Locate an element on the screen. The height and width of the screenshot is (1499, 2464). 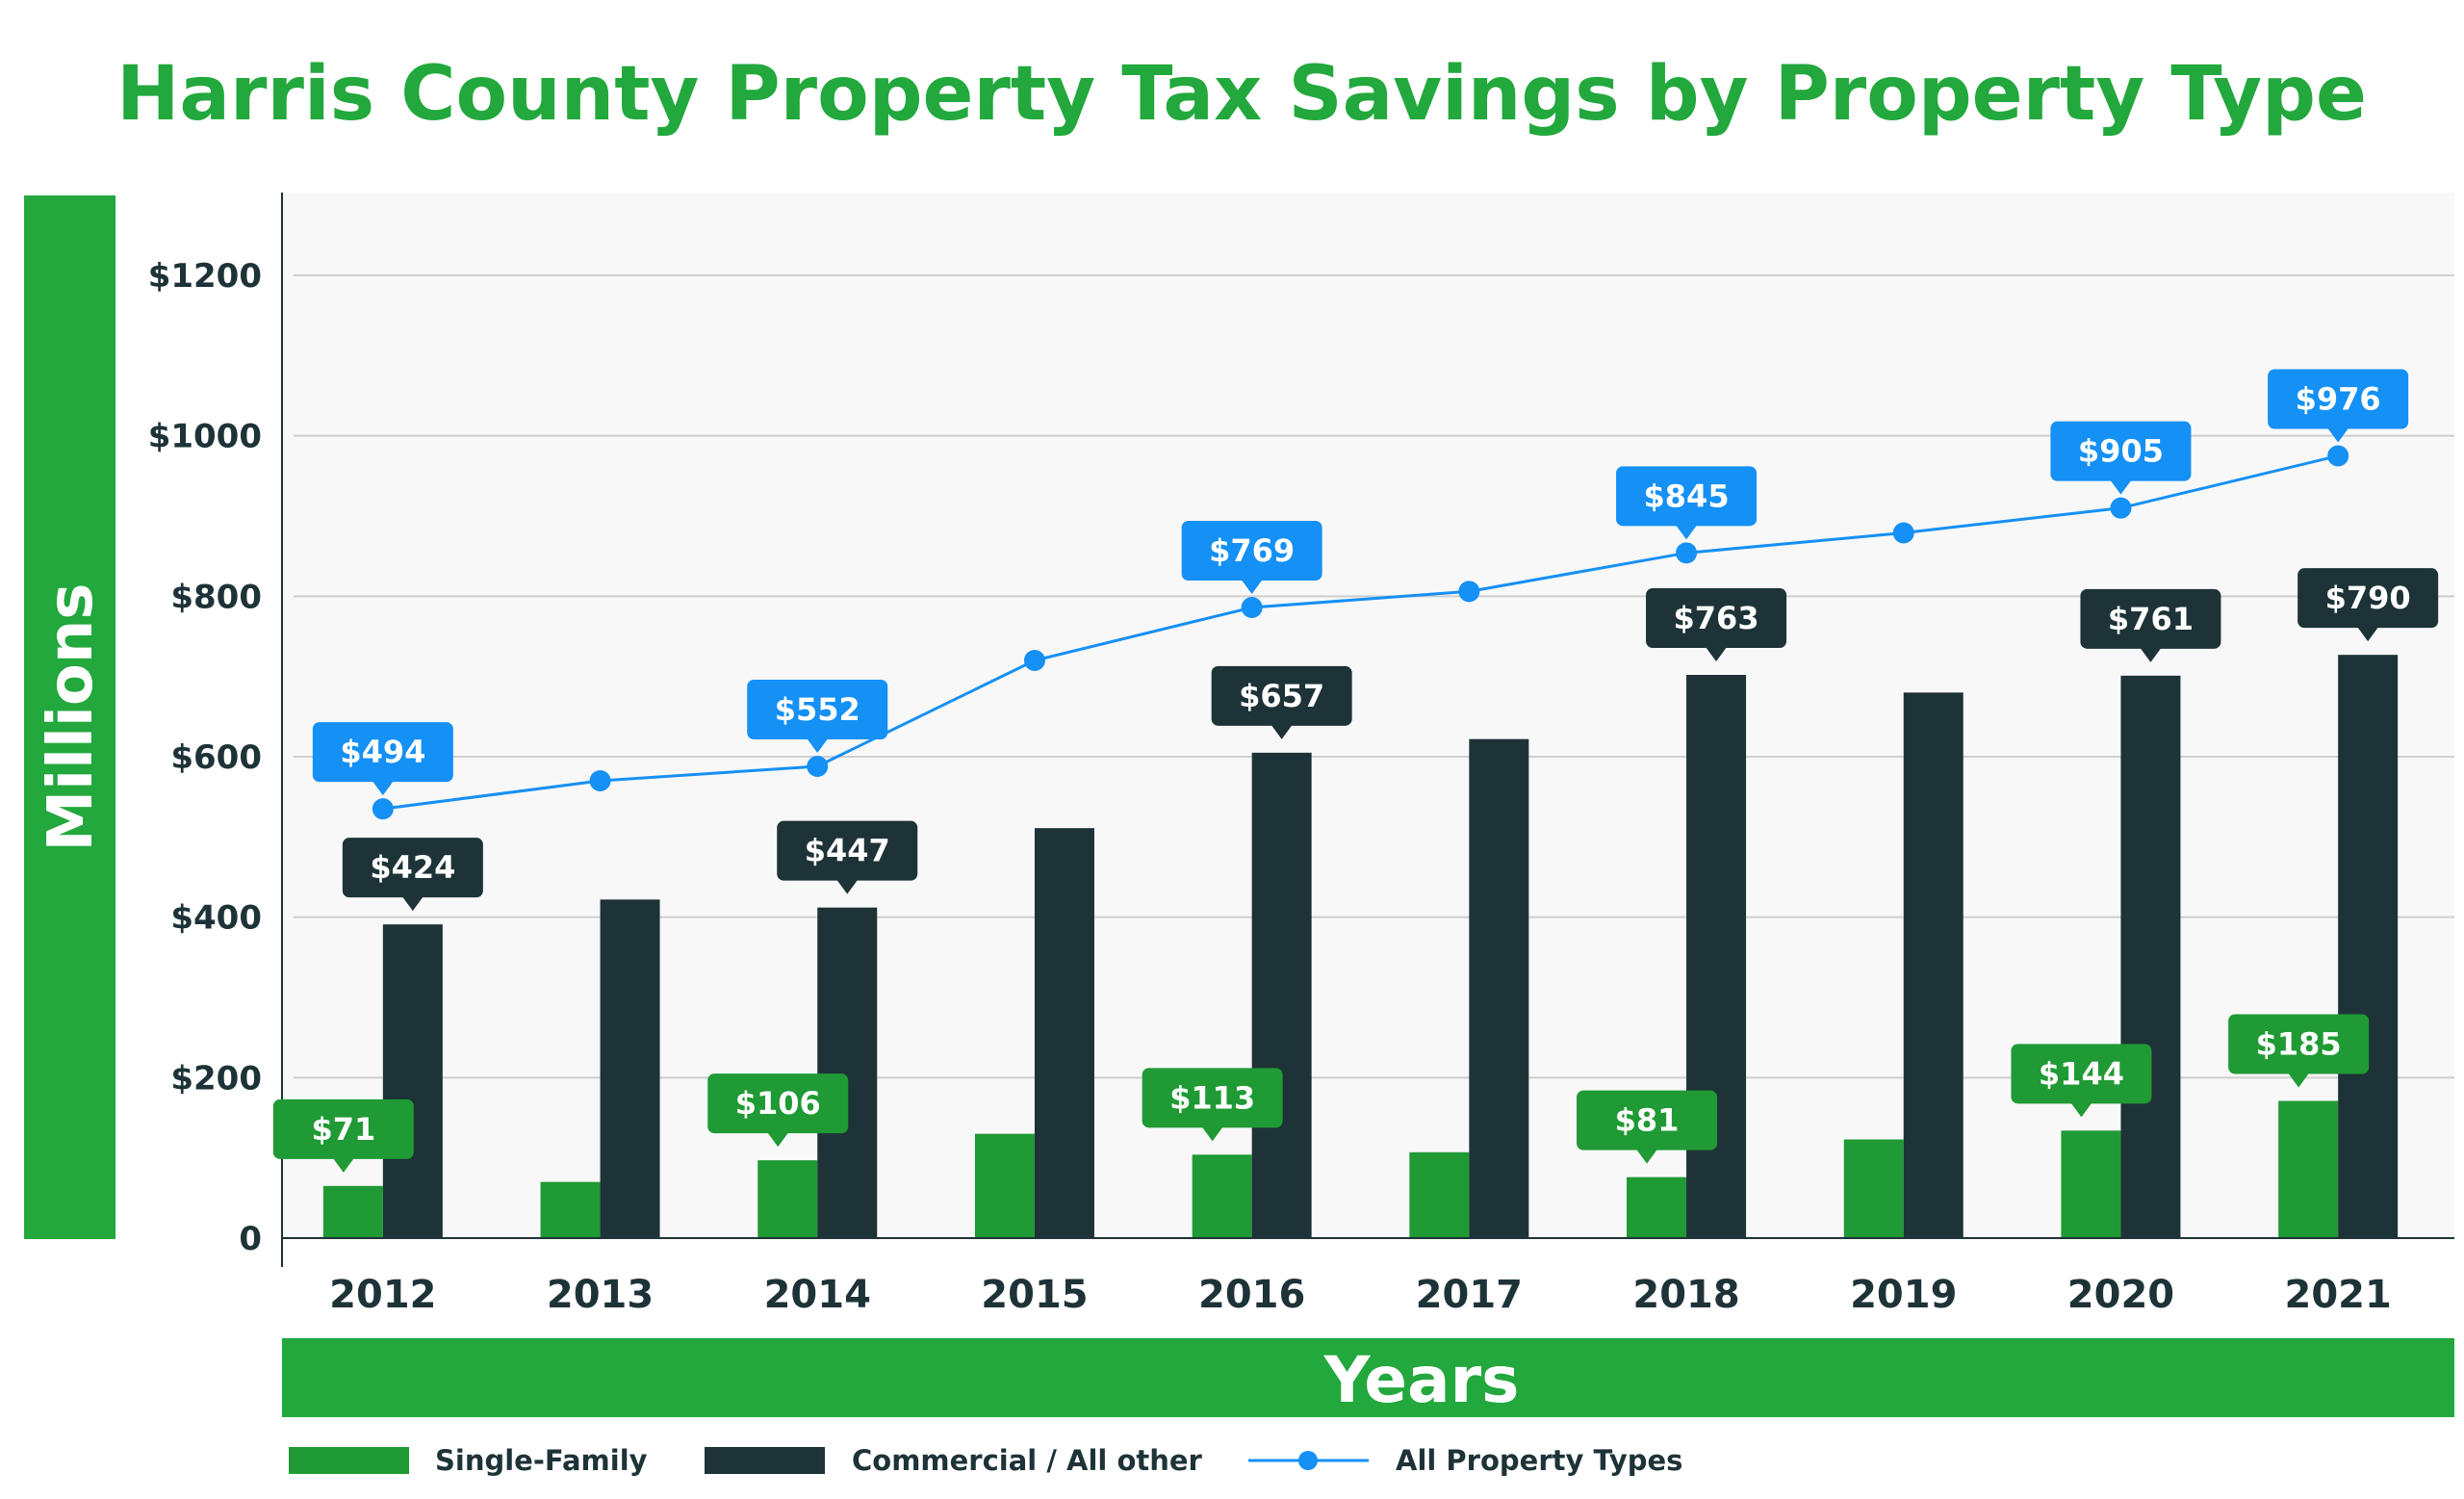
data-label-all-property-types: $905 is located at coordinates (2121, 458).